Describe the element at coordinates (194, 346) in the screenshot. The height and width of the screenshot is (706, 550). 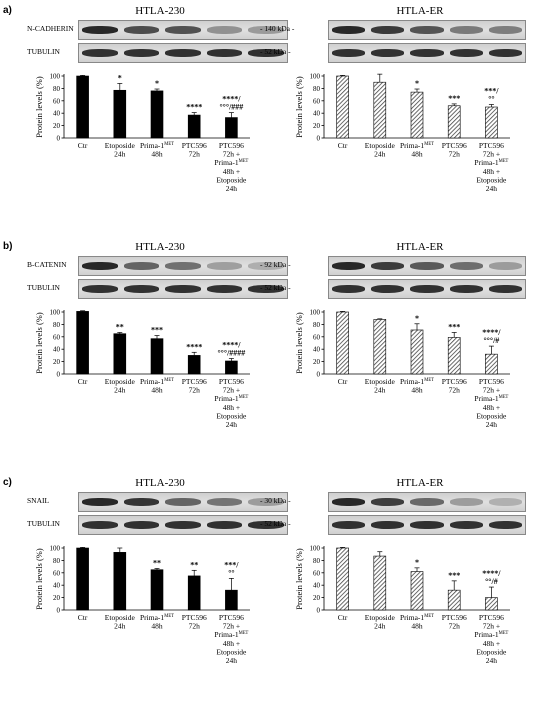
I see `significance-label: ****` at that location.